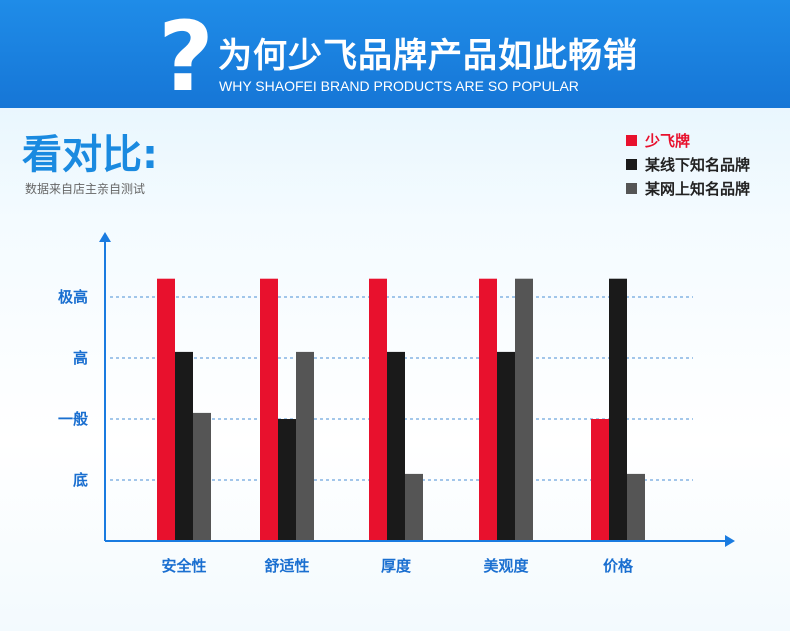 This screenshot has width=790, height=631. I want to click on x-tick-label: 厚度, so click(396, 566).